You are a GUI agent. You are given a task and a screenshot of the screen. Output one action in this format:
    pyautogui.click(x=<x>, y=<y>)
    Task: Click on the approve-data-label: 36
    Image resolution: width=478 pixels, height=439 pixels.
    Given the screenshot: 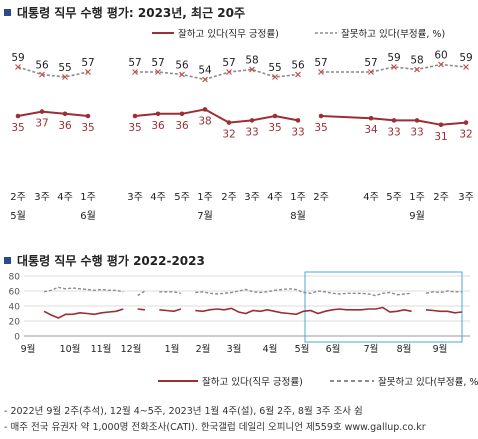 What is the action you would take?
    pyautogui.click(x=158, y=126)
    